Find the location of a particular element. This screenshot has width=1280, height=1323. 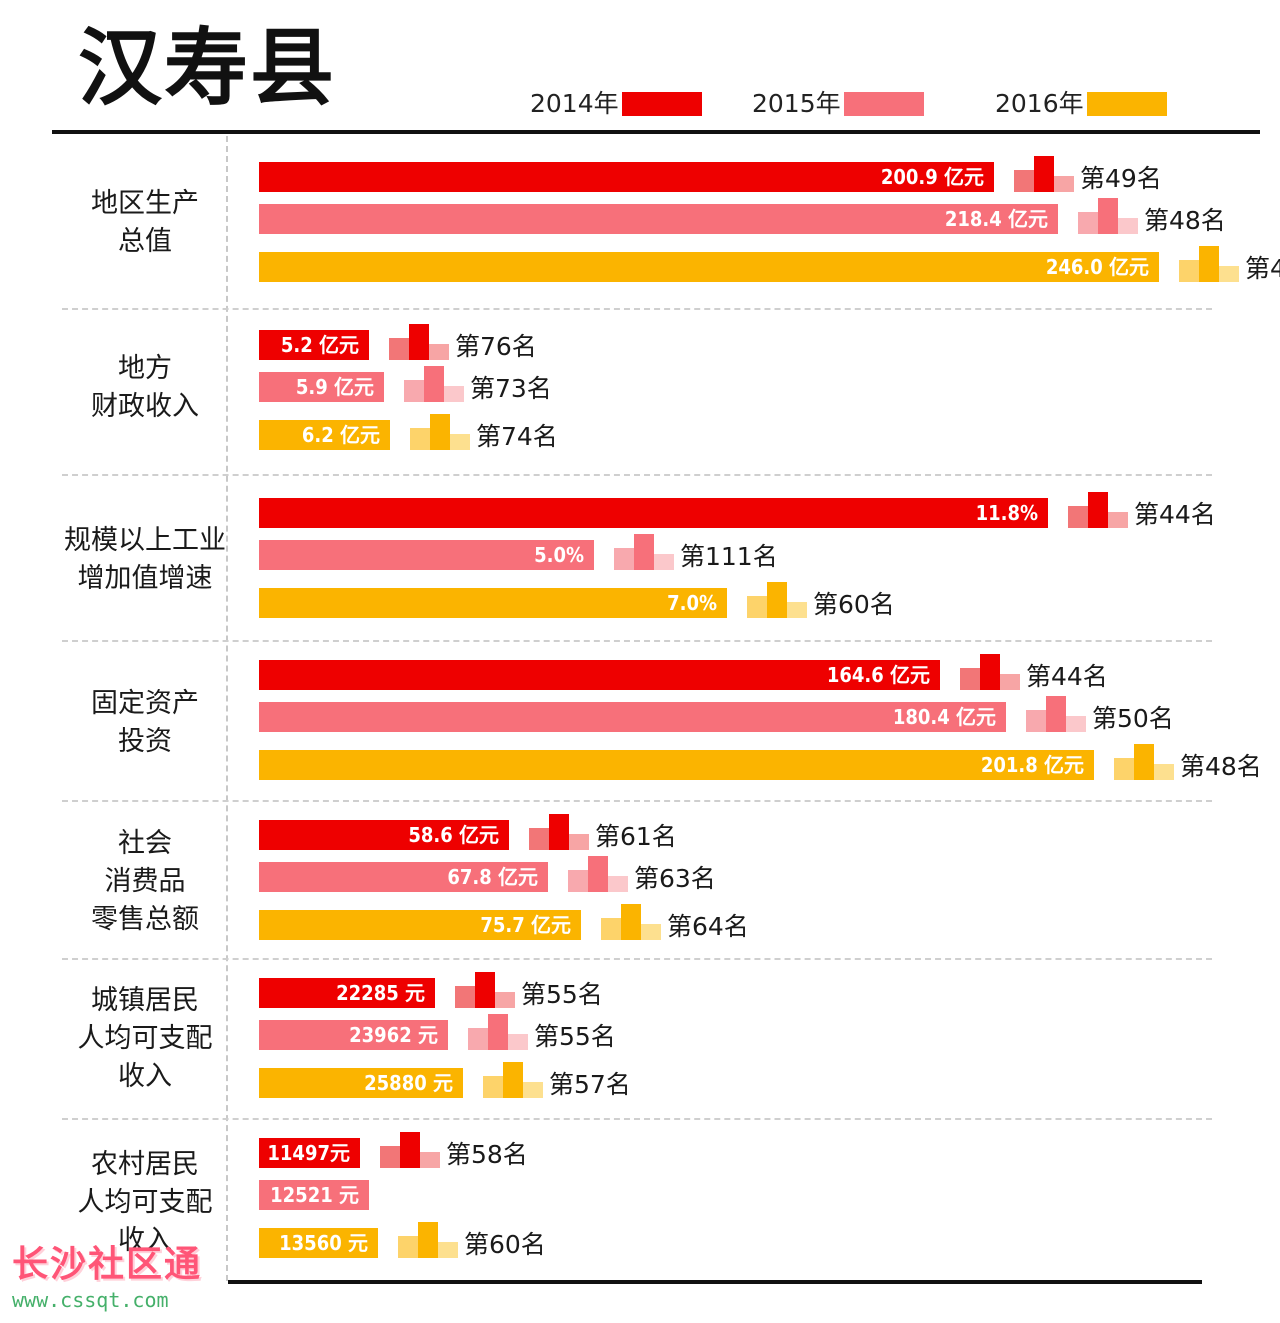

bar-2016: 7.0% is located at coordinates (493, 603).